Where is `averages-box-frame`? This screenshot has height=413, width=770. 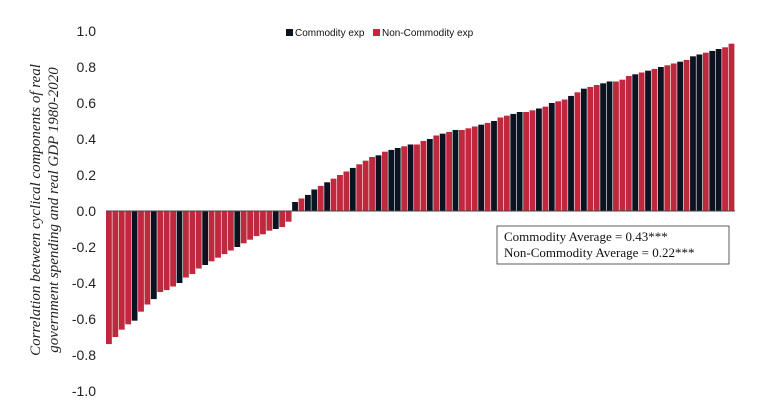 averages-box-frame is located at coordinates (613, 245).